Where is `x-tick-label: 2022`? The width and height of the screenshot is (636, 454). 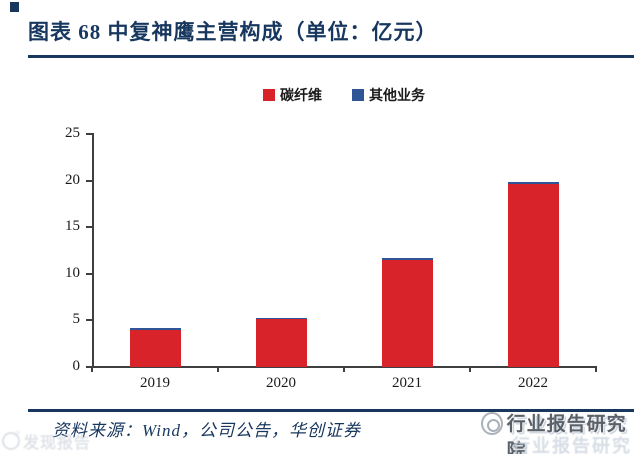 x-tick-label: 2022 is located at coordinates (533, 383).